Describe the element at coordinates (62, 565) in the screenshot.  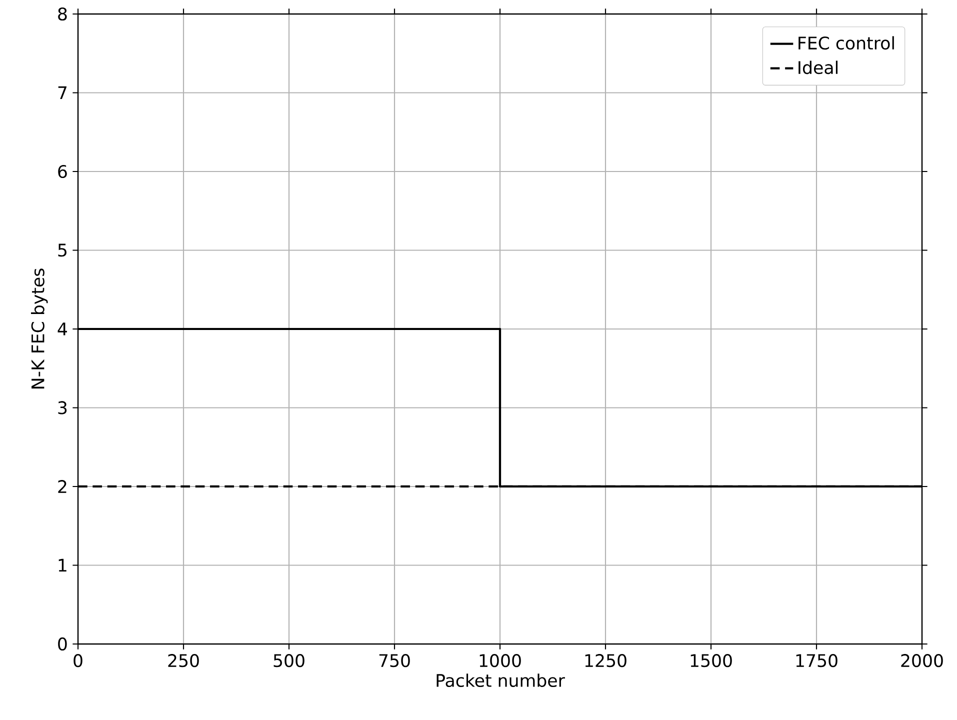
I see `y-tick-label: 1` at that location.